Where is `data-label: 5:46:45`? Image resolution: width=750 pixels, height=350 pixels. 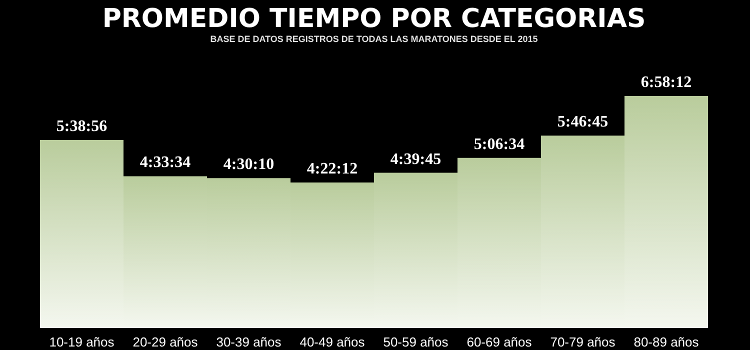 data-label: 5:46:45 is located at coordinates (582, 122).